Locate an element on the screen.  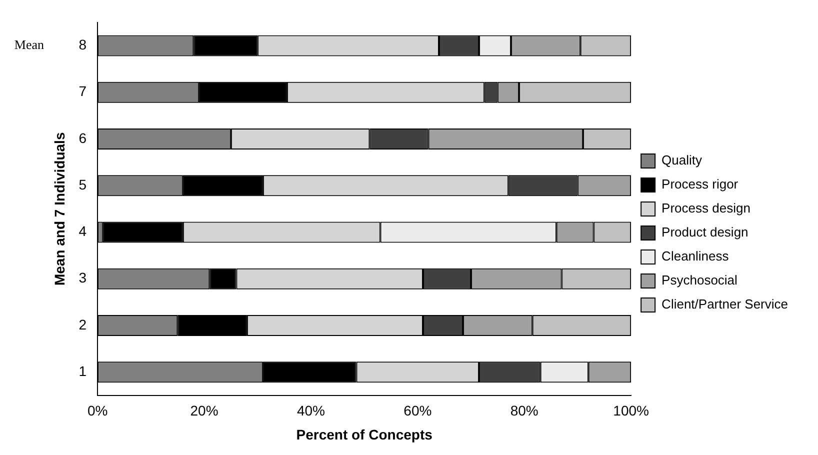
text: Mean is located at coordinates (29, 44).